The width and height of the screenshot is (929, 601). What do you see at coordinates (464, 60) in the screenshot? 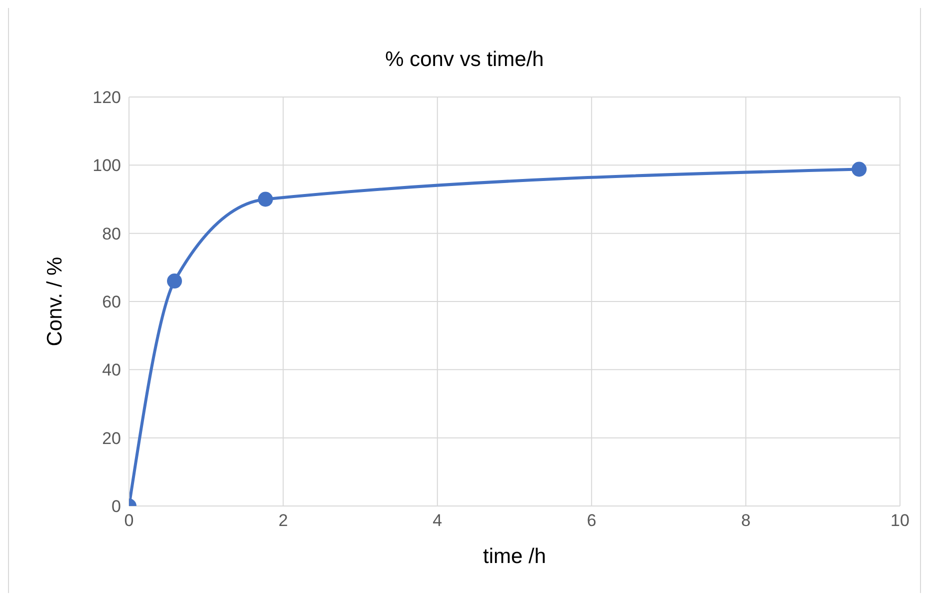
I see `chart-title: % conv vs time/h` at bounding box center [464, 60].